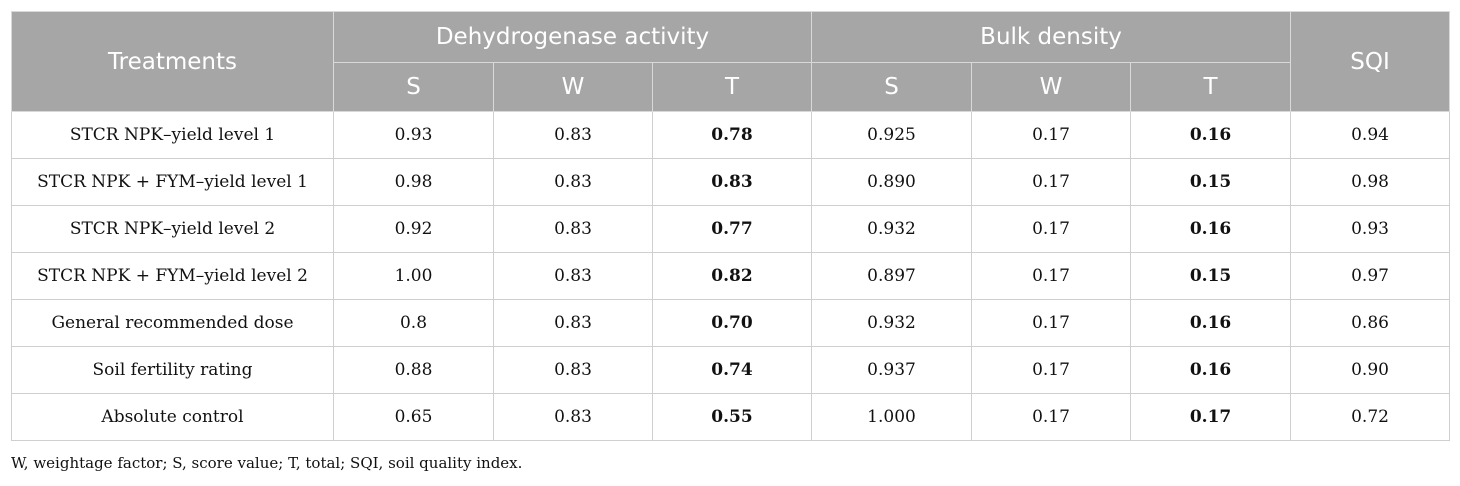 Image resolution: width=1460 pixels, height=486 pixels. What do you see at coordinates (732, 87) in the screenshot?
I see `subheader-dh-t: T` at bounding box center [732, 87].